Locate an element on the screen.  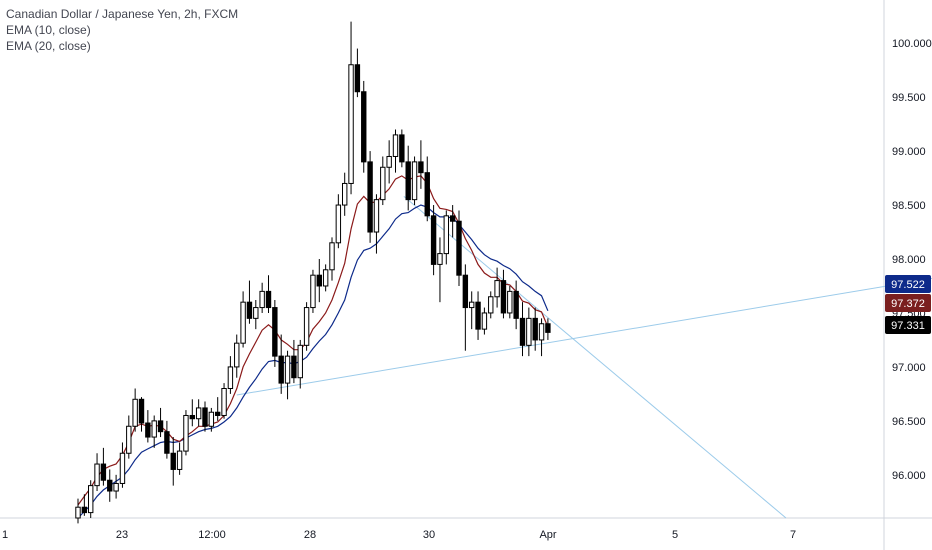
ema10-legend: EMA (10, close) is located at coordinates (48, 30).